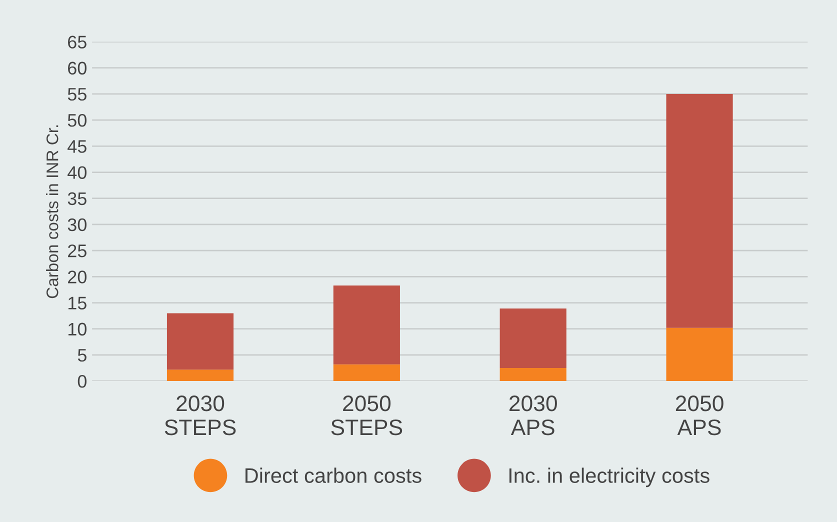  Describe the element at coordinates (366, 416) in the screenshot. I see `x-tick-label: 2050 STEPS` at that location.